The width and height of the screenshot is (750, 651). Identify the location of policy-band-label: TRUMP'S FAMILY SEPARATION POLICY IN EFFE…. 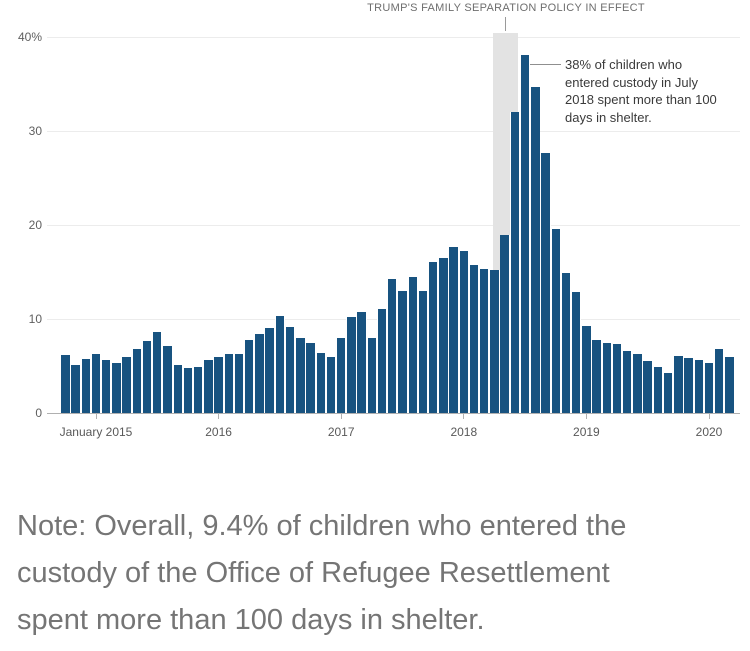
(506, 8).